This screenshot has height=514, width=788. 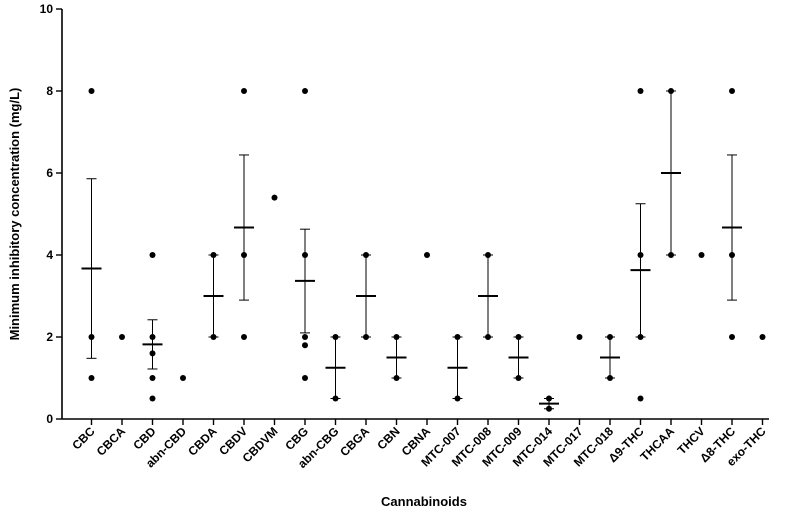 What do you see at coordinates (49, 337) in the screenshot?
I see `y-tick-label: 2` at bounding box center [49, 337].